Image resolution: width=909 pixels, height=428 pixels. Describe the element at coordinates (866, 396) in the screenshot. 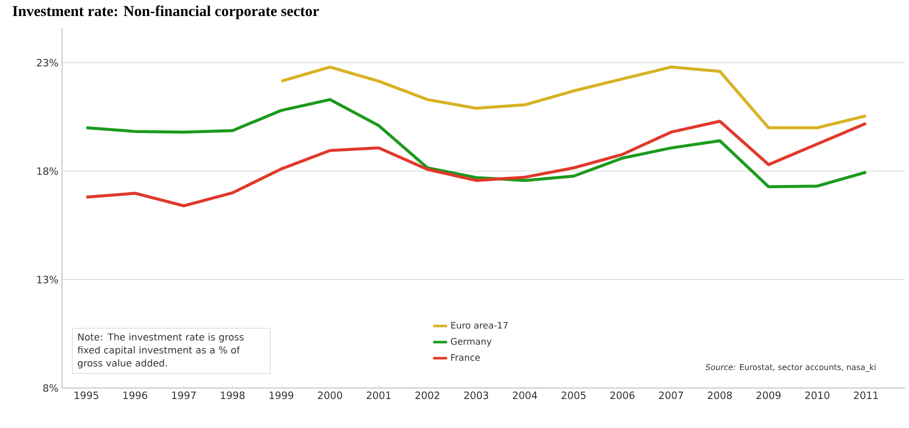

I see `x-tick-label: 2011` at that location.